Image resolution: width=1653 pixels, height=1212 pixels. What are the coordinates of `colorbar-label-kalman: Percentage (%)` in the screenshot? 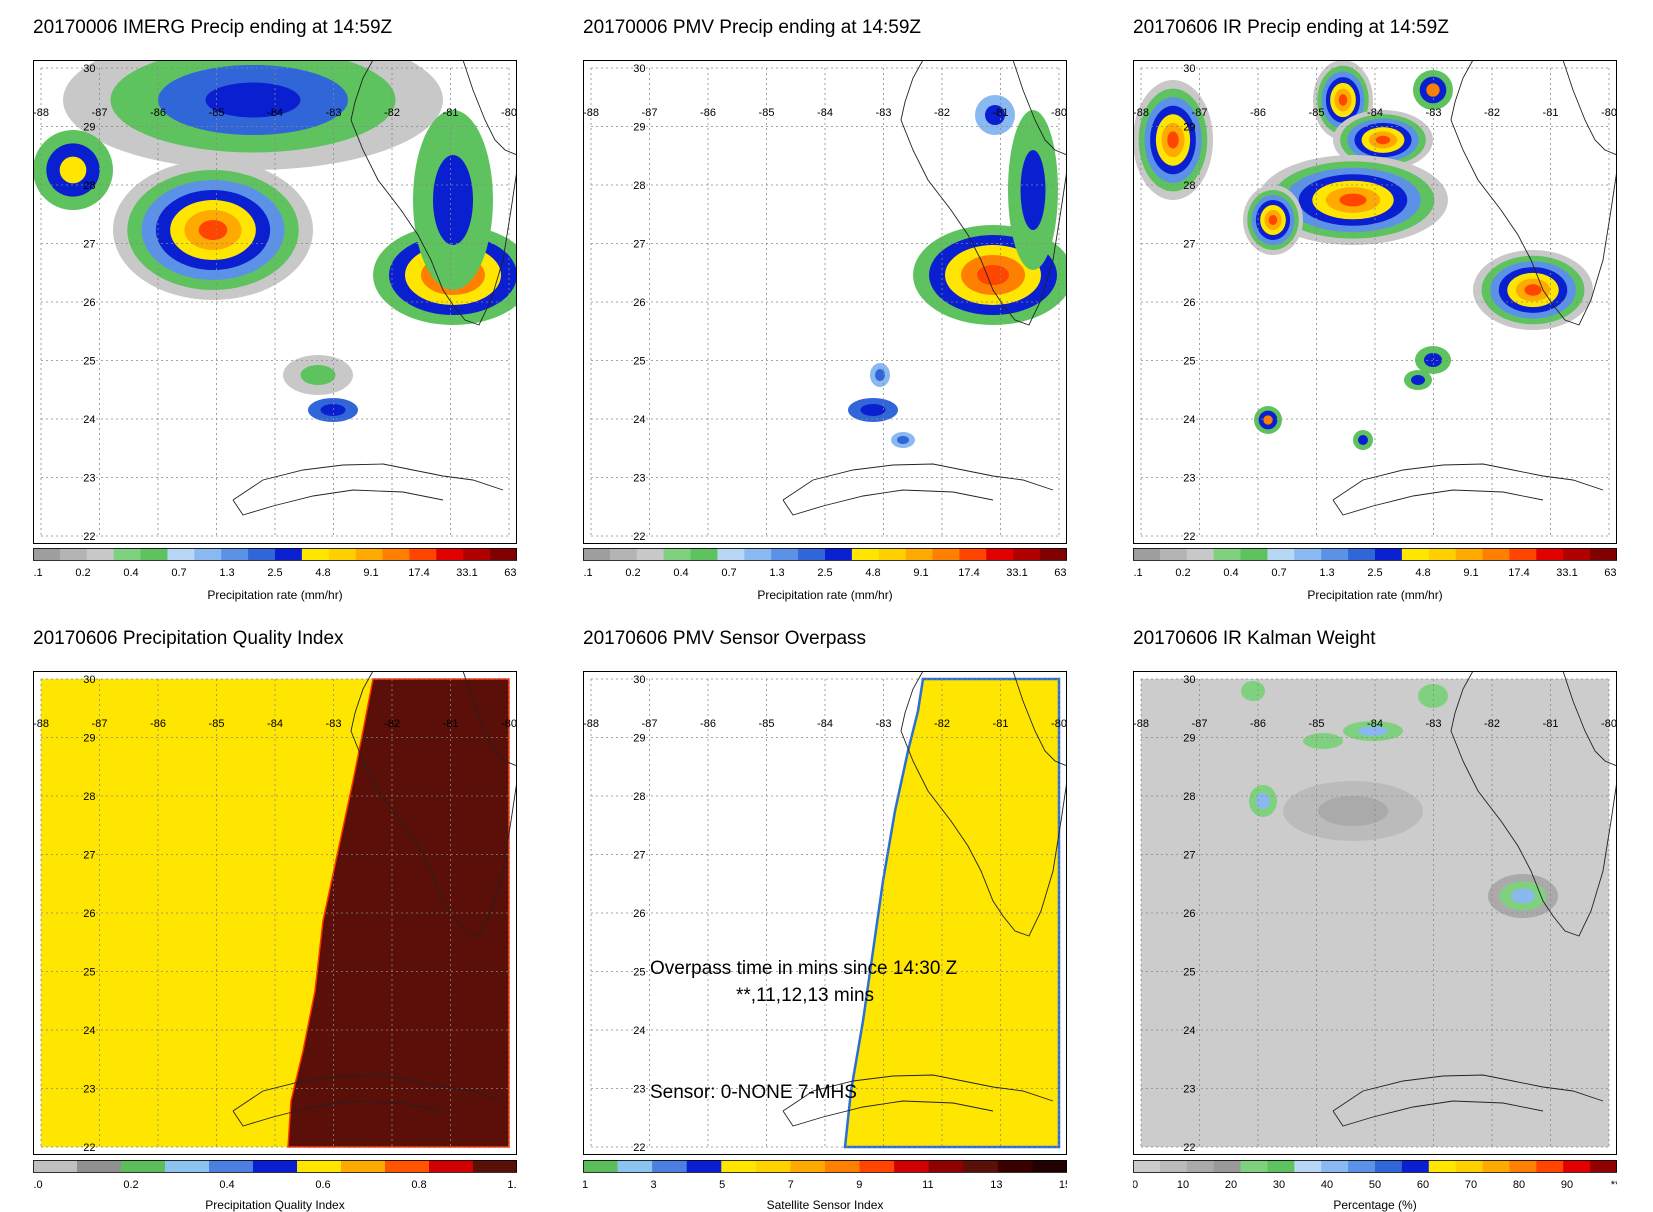 It's located at (1375, 1205).